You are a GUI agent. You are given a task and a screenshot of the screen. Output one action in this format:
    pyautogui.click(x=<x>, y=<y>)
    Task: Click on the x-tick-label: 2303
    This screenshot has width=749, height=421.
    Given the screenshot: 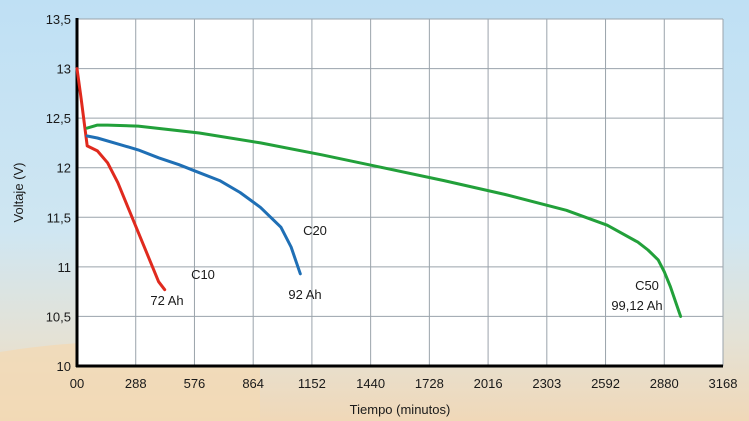 What is the action you would take?
    pyautogui.click(x=546, y=383)
    